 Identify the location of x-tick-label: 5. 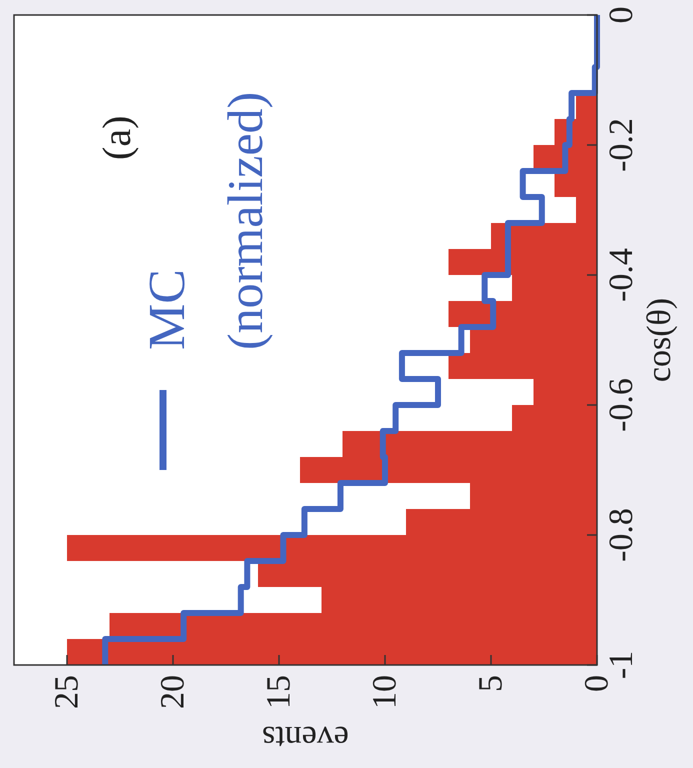
(491, 683).